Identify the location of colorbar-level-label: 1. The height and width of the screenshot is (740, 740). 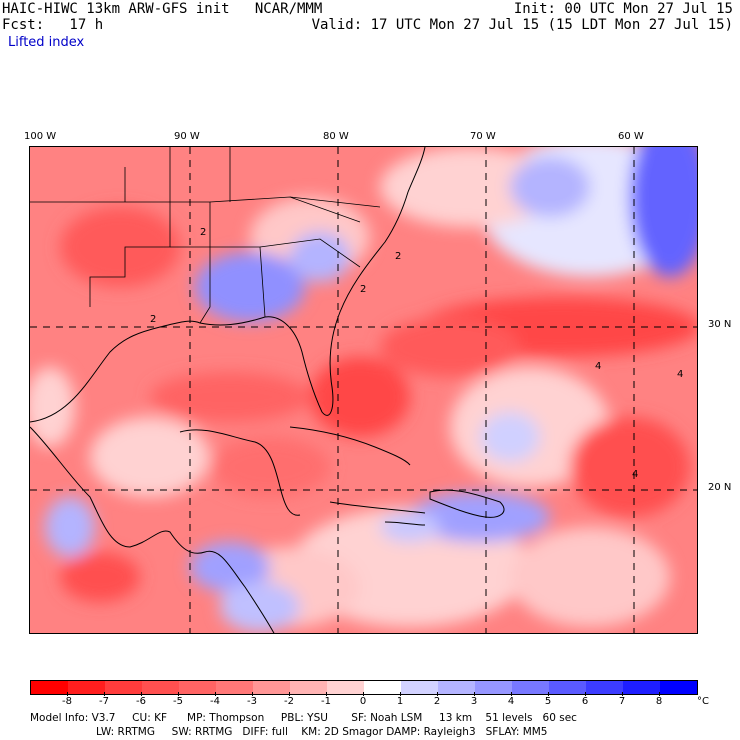
(400, 701).